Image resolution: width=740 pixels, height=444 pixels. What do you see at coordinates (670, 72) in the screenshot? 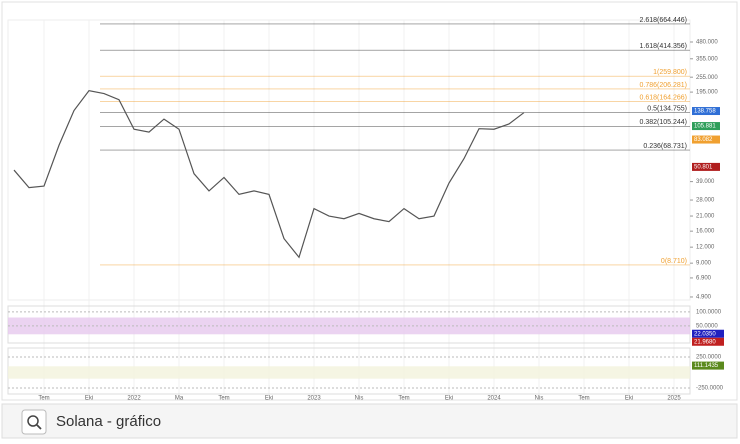
I see `fib-label: 1(259.800)` at bounding box center [670, 72].